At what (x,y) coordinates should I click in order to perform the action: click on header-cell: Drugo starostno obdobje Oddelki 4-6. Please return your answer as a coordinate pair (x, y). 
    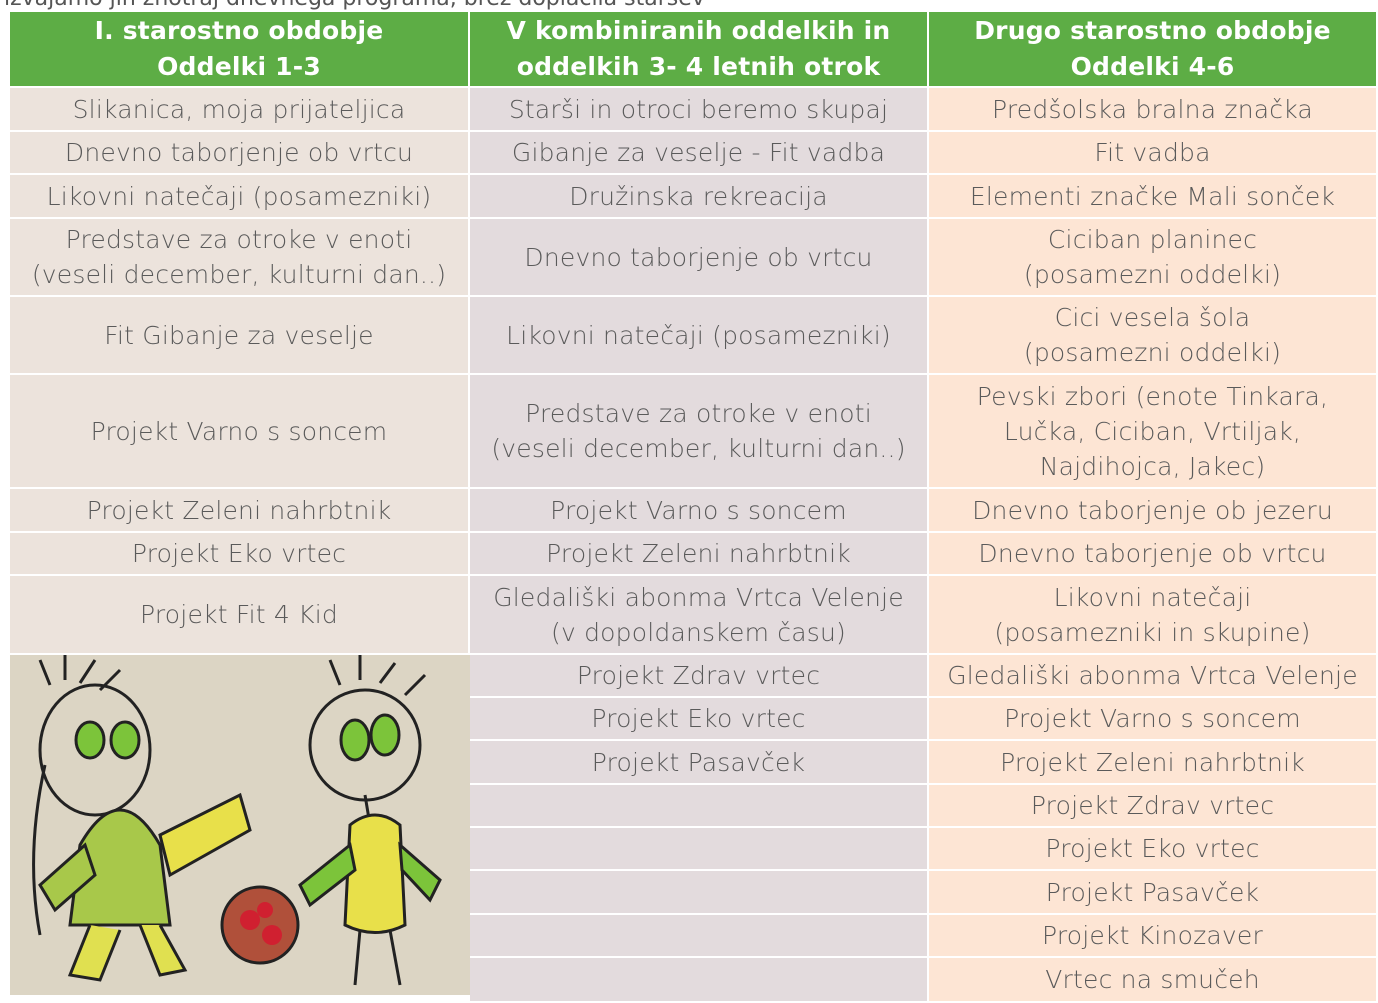
    Looking at the image, I should click on (1153, 50).